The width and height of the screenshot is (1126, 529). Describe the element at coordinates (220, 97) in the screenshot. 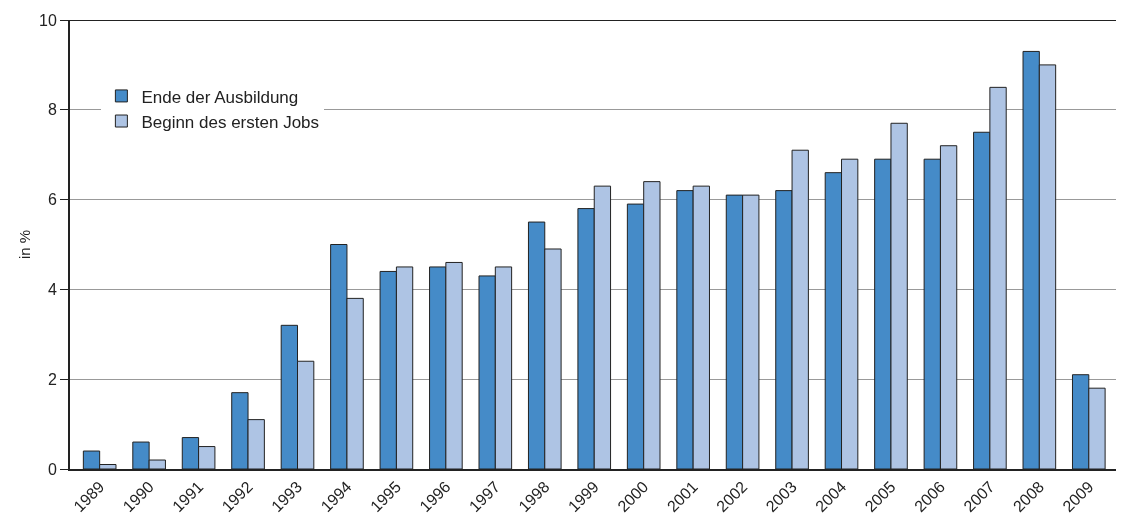

I see `legend-label: Ende der Ausbildung` at that location.